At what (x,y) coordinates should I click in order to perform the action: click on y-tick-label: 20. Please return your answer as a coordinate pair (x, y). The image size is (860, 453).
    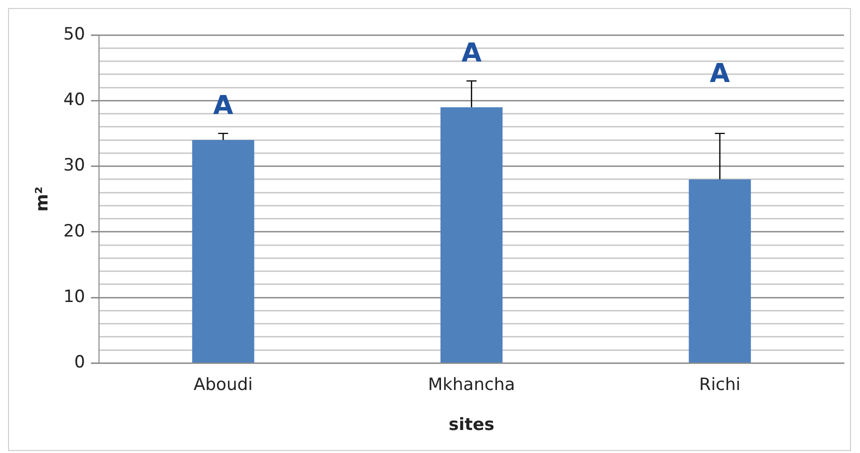
    Looking at the image, I should click on (74, 231).